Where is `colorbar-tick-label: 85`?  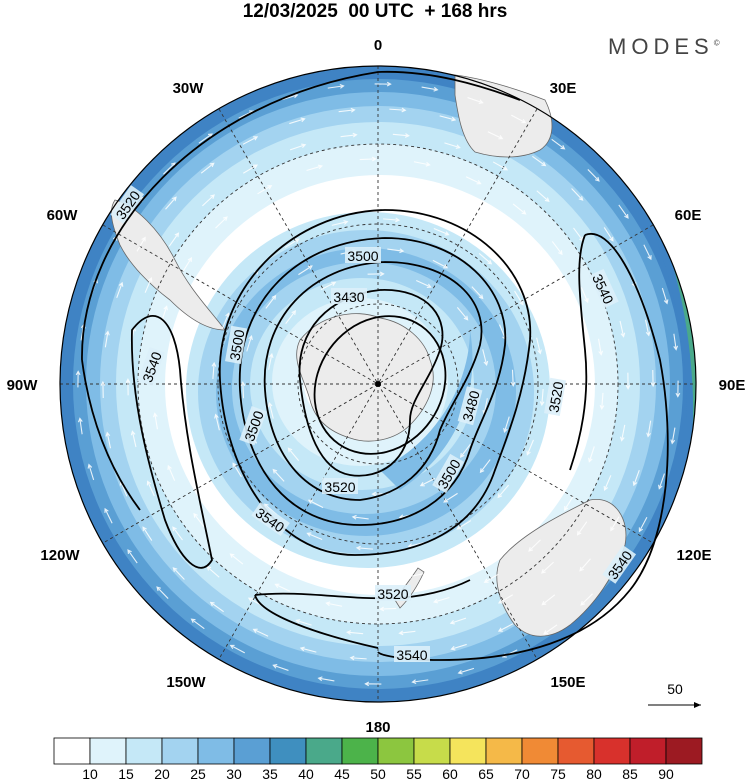 colorbar-tick-label: 85 is located at coordinates (630, 774).